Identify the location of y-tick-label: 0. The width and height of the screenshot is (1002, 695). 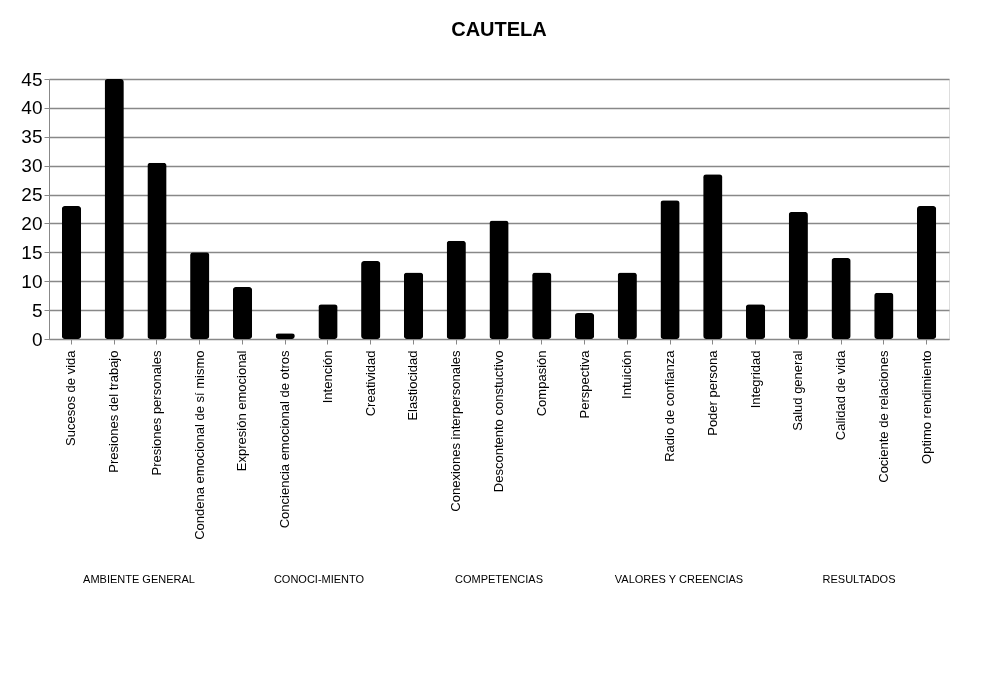
(37, 339).